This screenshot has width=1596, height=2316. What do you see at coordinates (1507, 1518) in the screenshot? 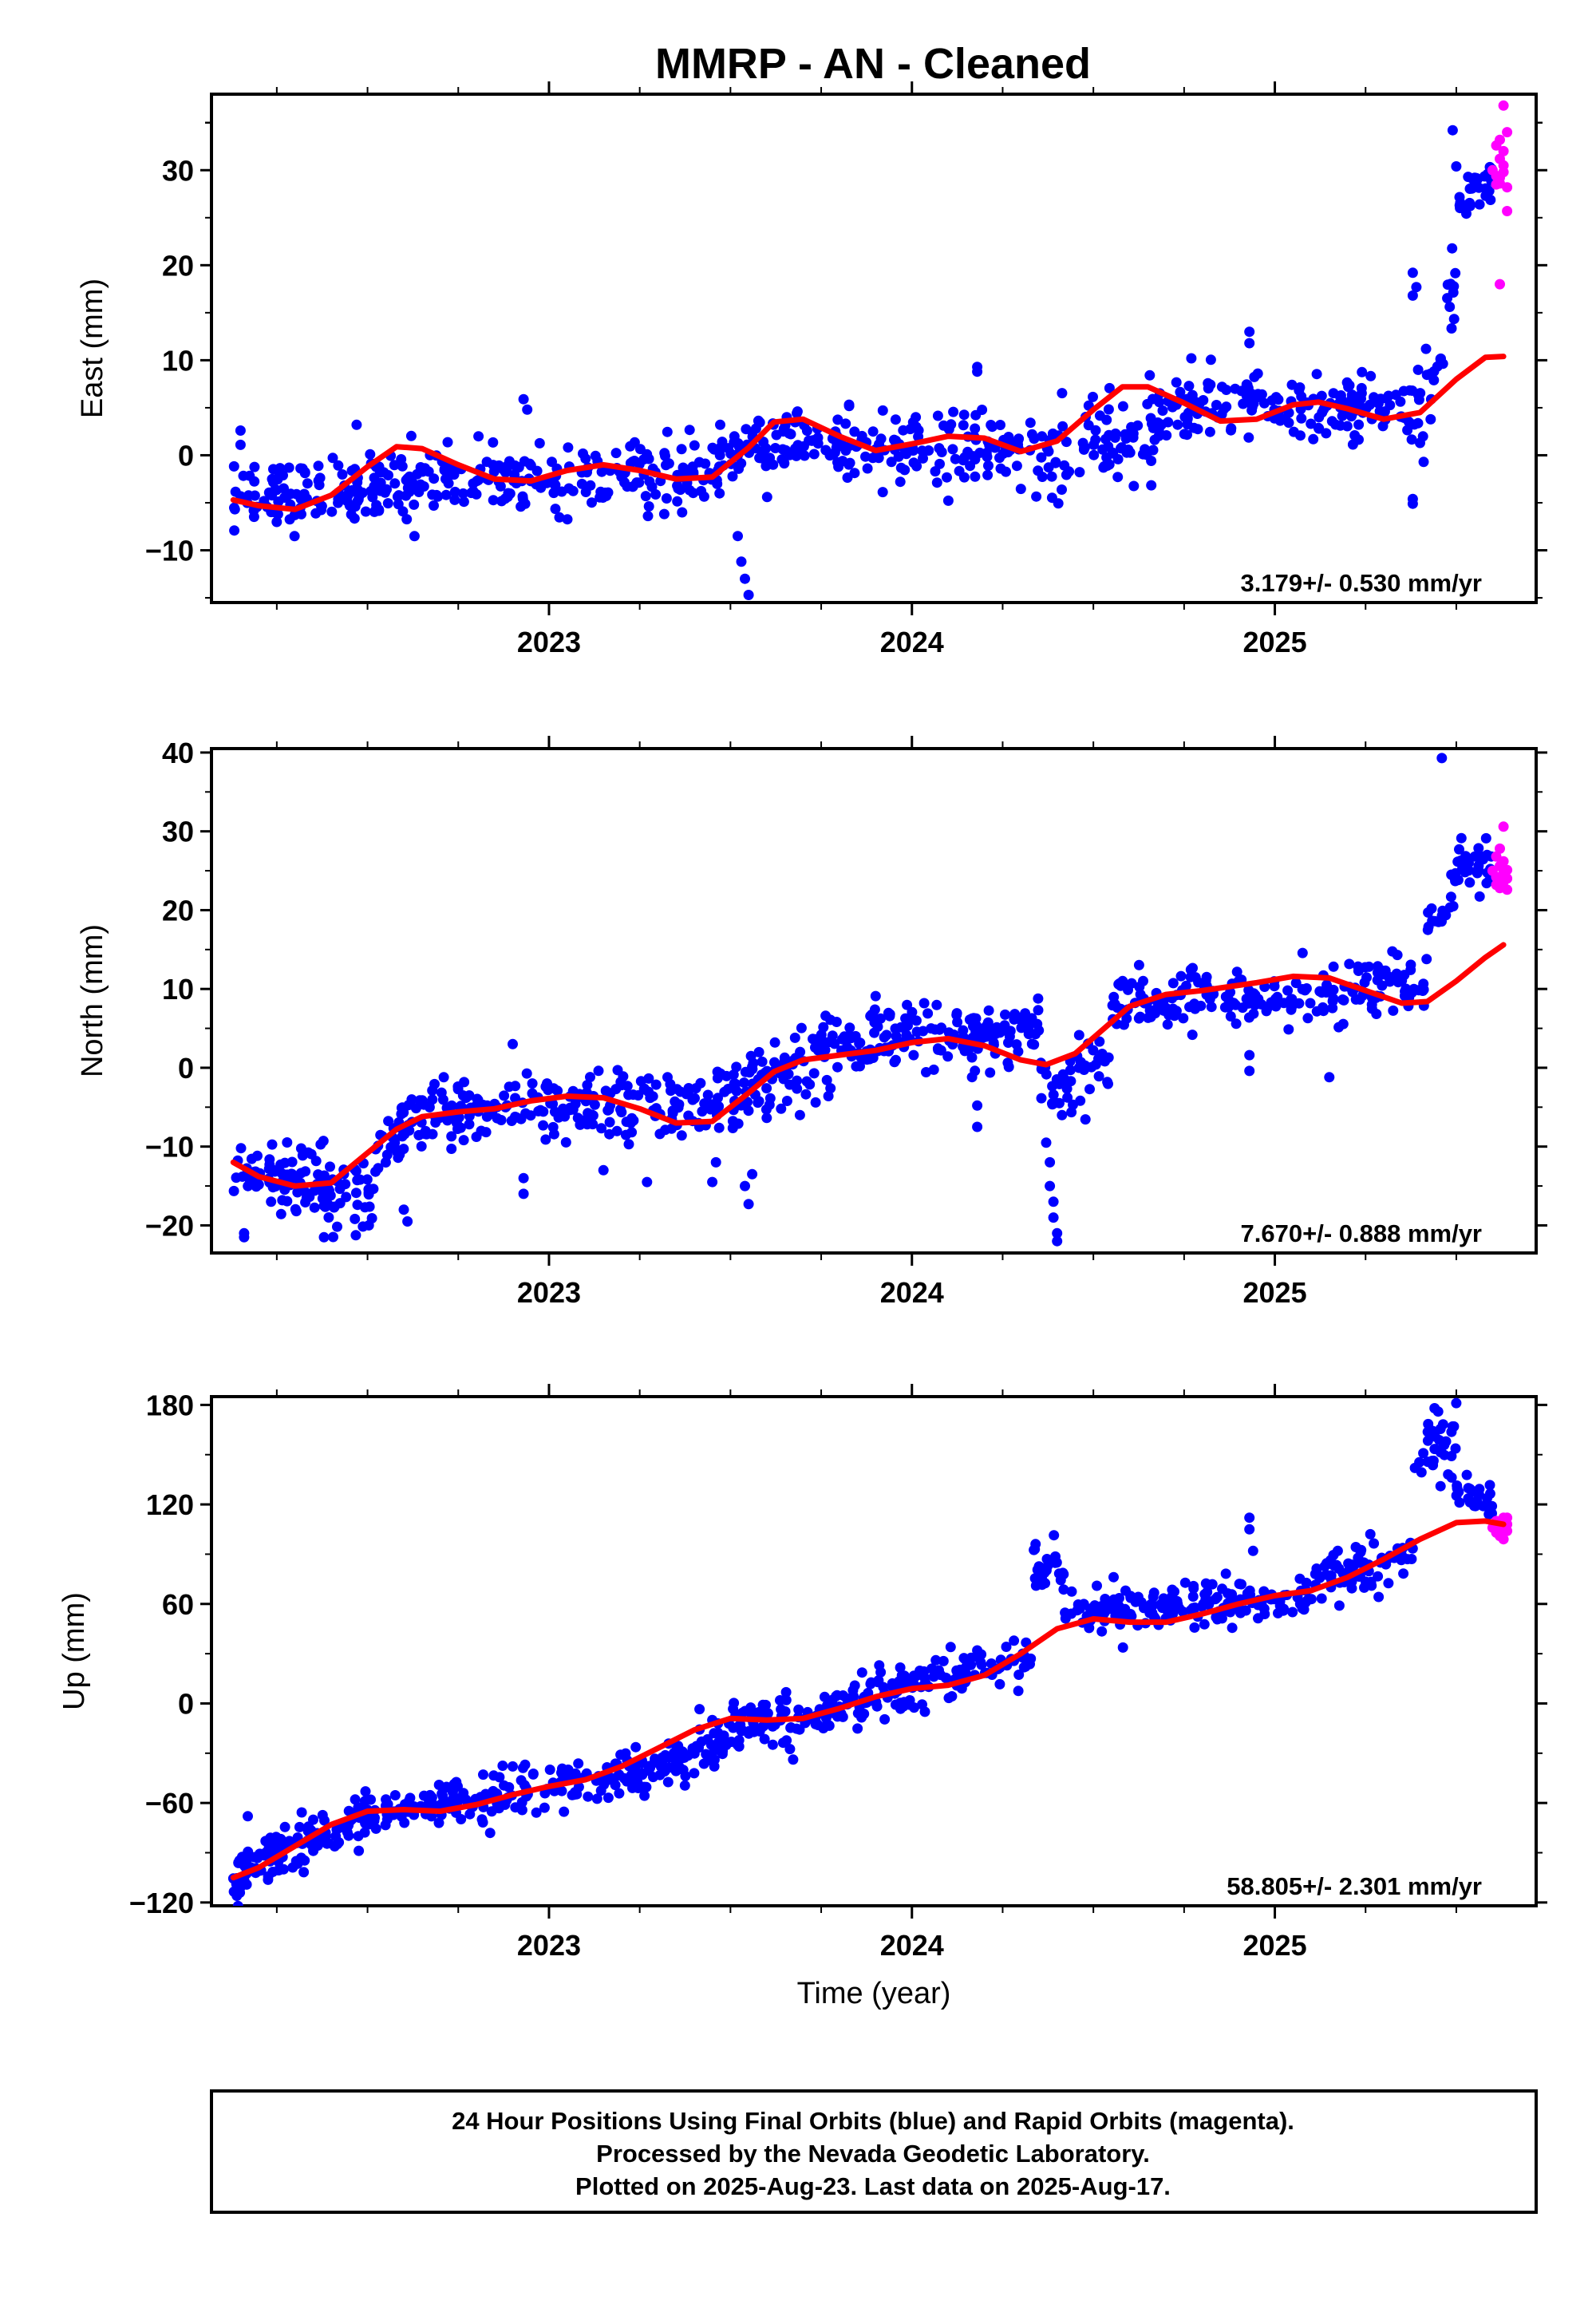
I see `rapid-point` at bounding box center [1507, 1518].